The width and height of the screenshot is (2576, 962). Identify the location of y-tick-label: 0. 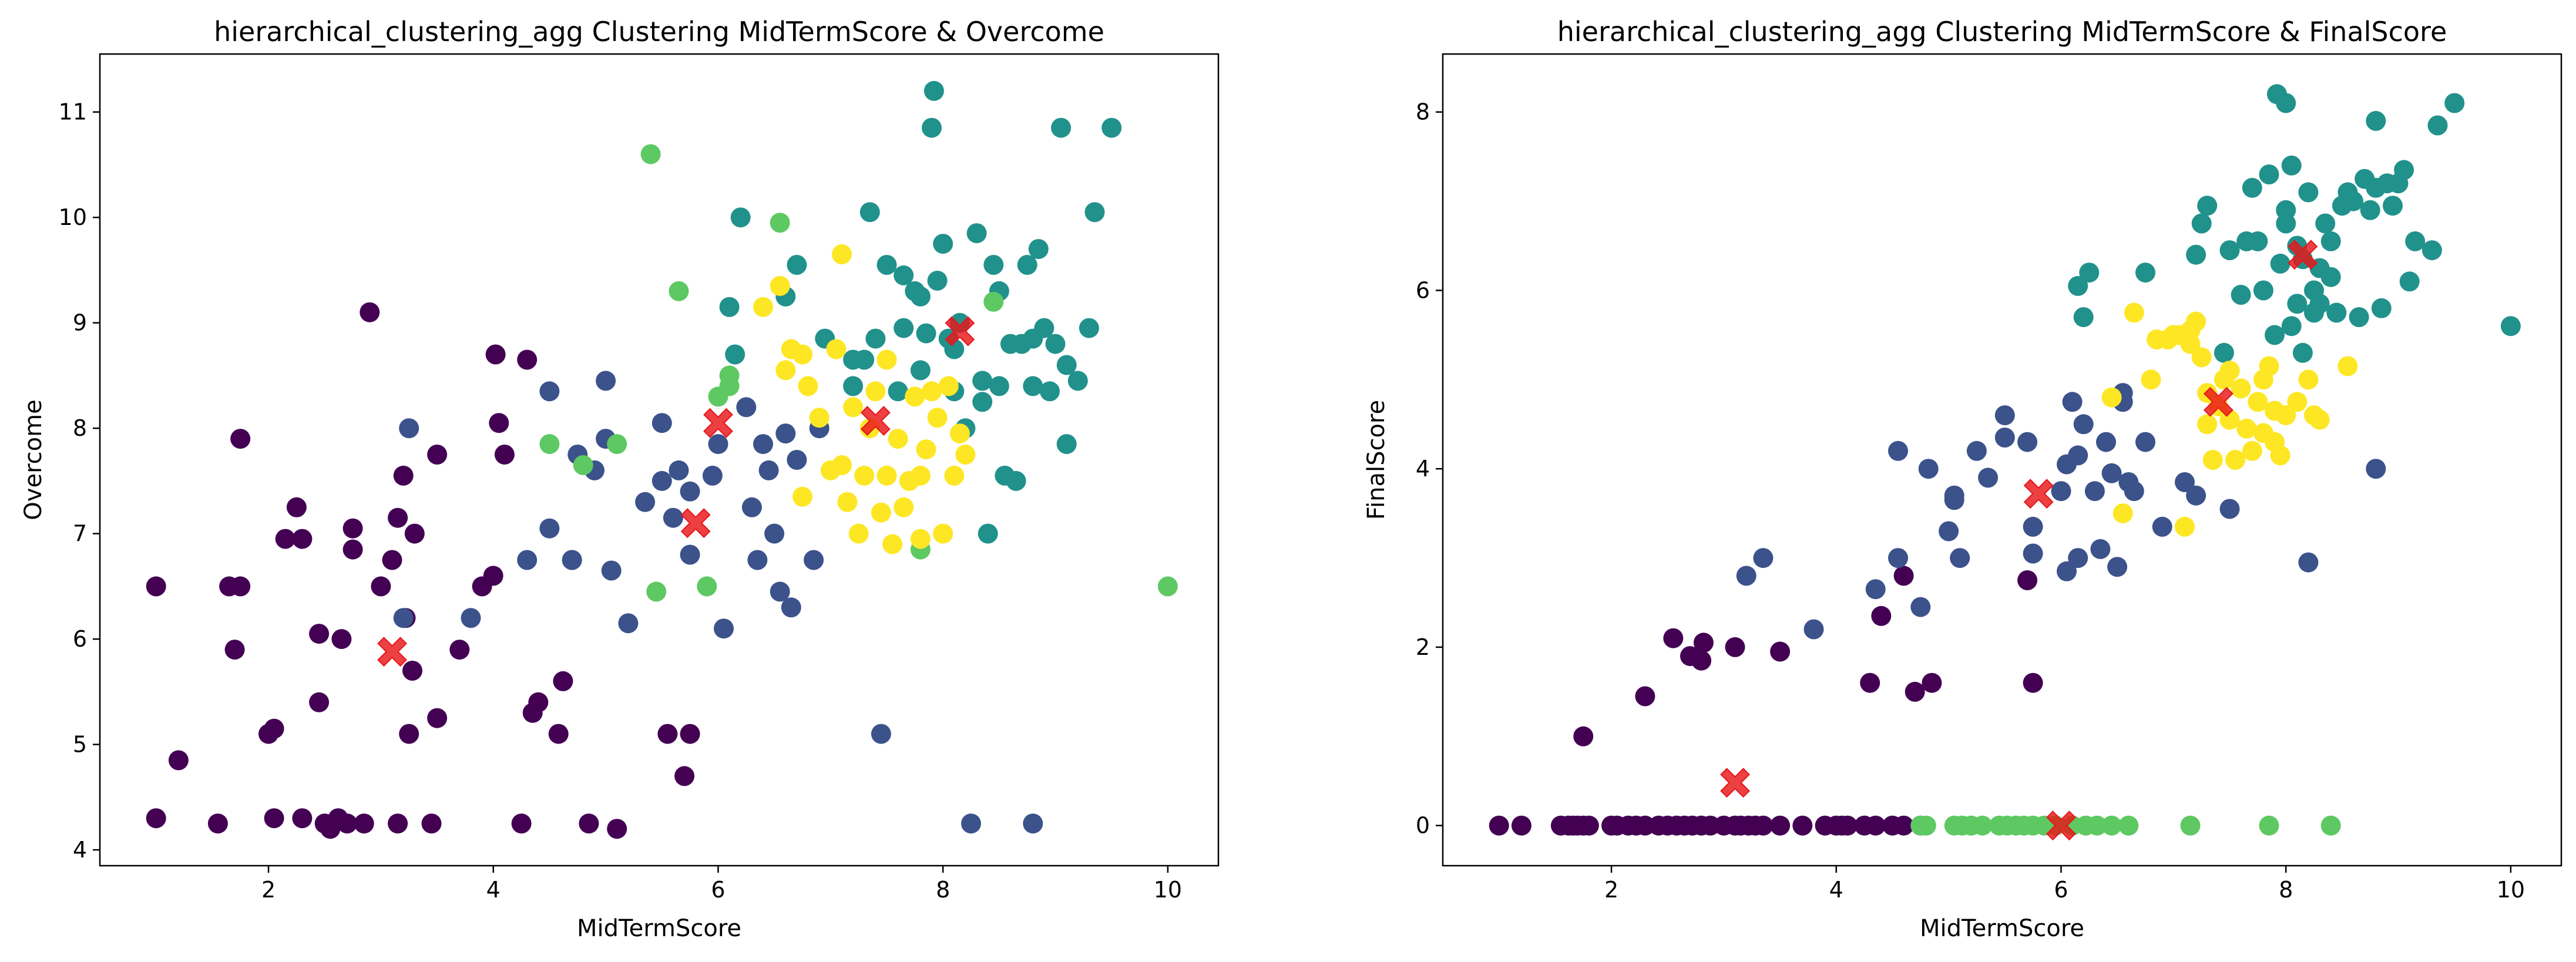
(1423, 826).